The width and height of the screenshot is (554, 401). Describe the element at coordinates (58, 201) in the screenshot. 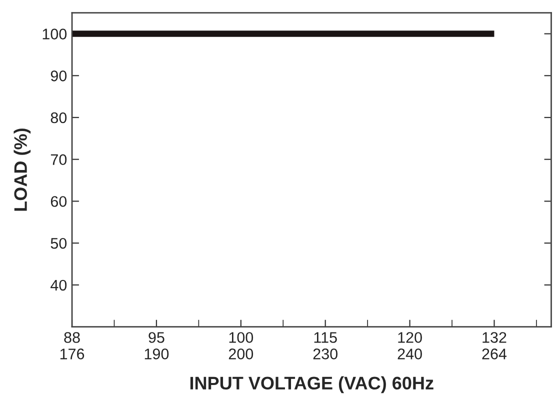

I see `y-tick-label: 60` at that location.